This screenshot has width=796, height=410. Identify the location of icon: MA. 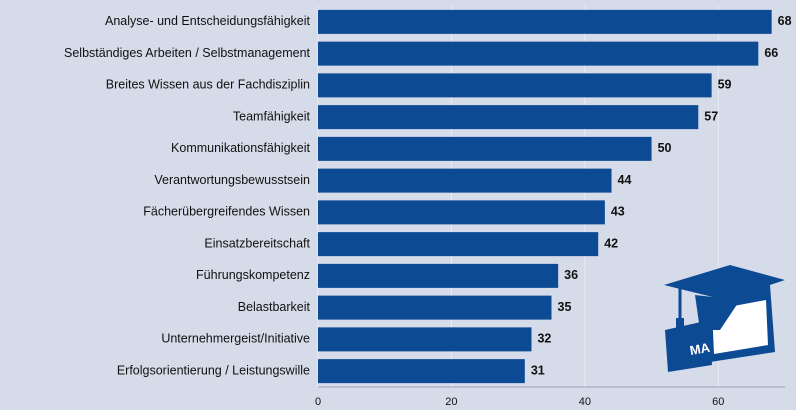
(724, 318).